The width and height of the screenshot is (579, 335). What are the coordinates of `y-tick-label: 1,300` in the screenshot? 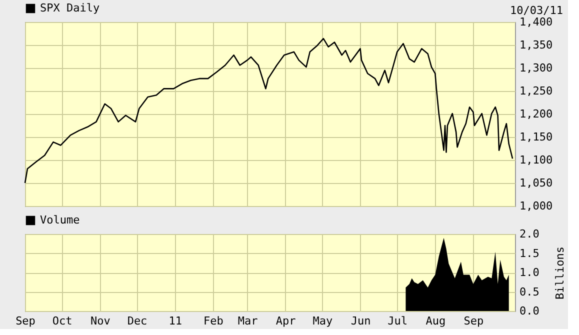 It's located at (536, 68).